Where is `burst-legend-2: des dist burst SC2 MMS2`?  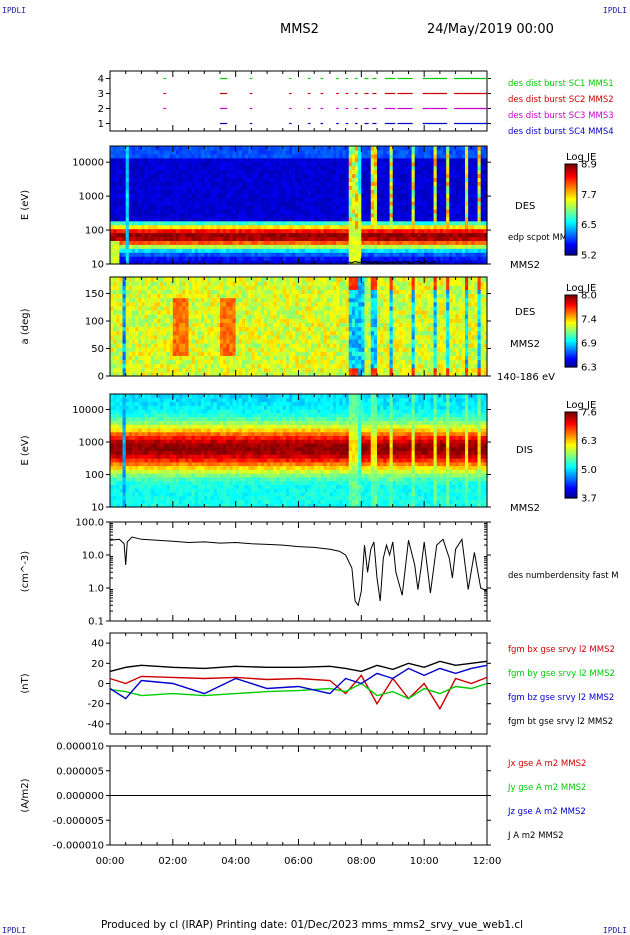
burst-legend-2: des dist burst SC2 MMS2 is located at coordinates (561, 100).